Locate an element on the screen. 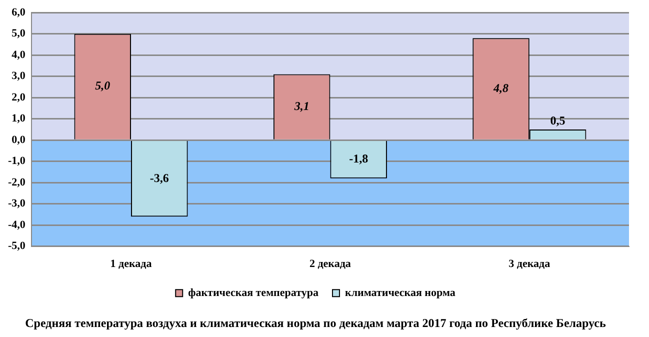  data-label: -3,6 is located at coordinates (159, 177).